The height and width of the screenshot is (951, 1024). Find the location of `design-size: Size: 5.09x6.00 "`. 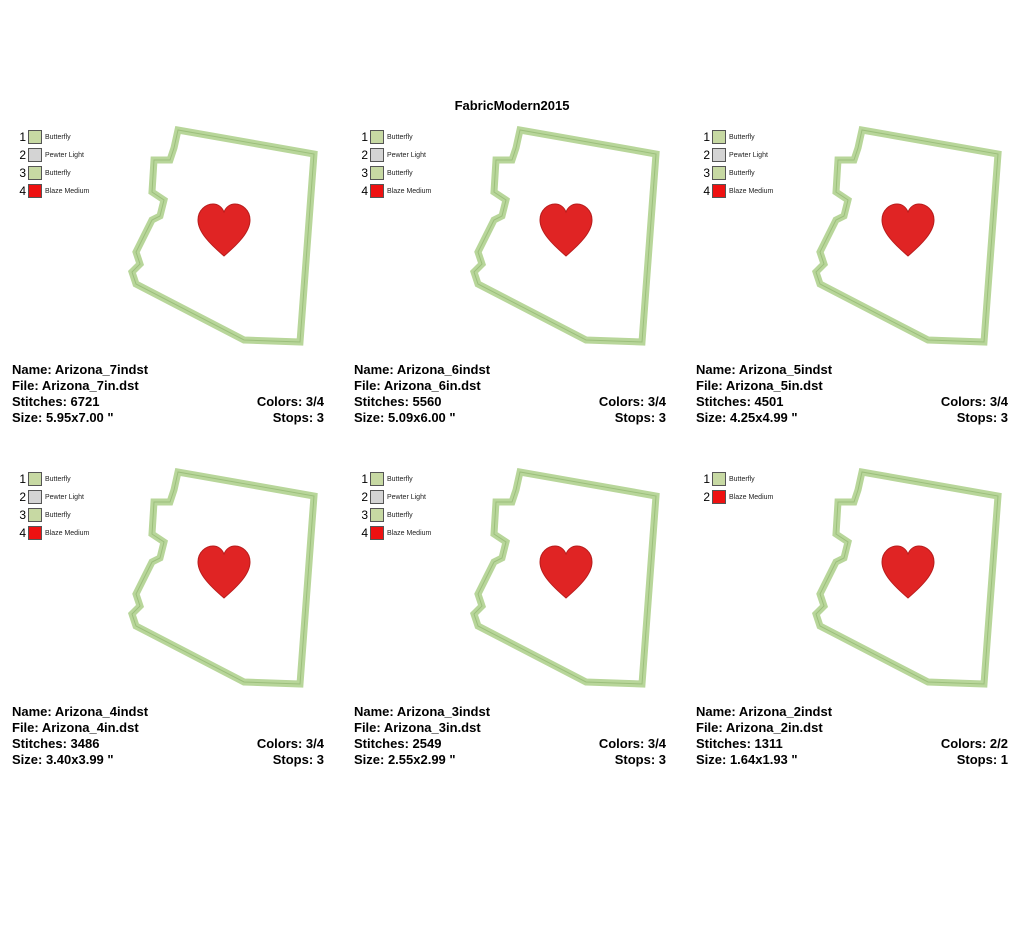

design-size: Size: 5.09x6.00 " is located at coordinates (405, 417).